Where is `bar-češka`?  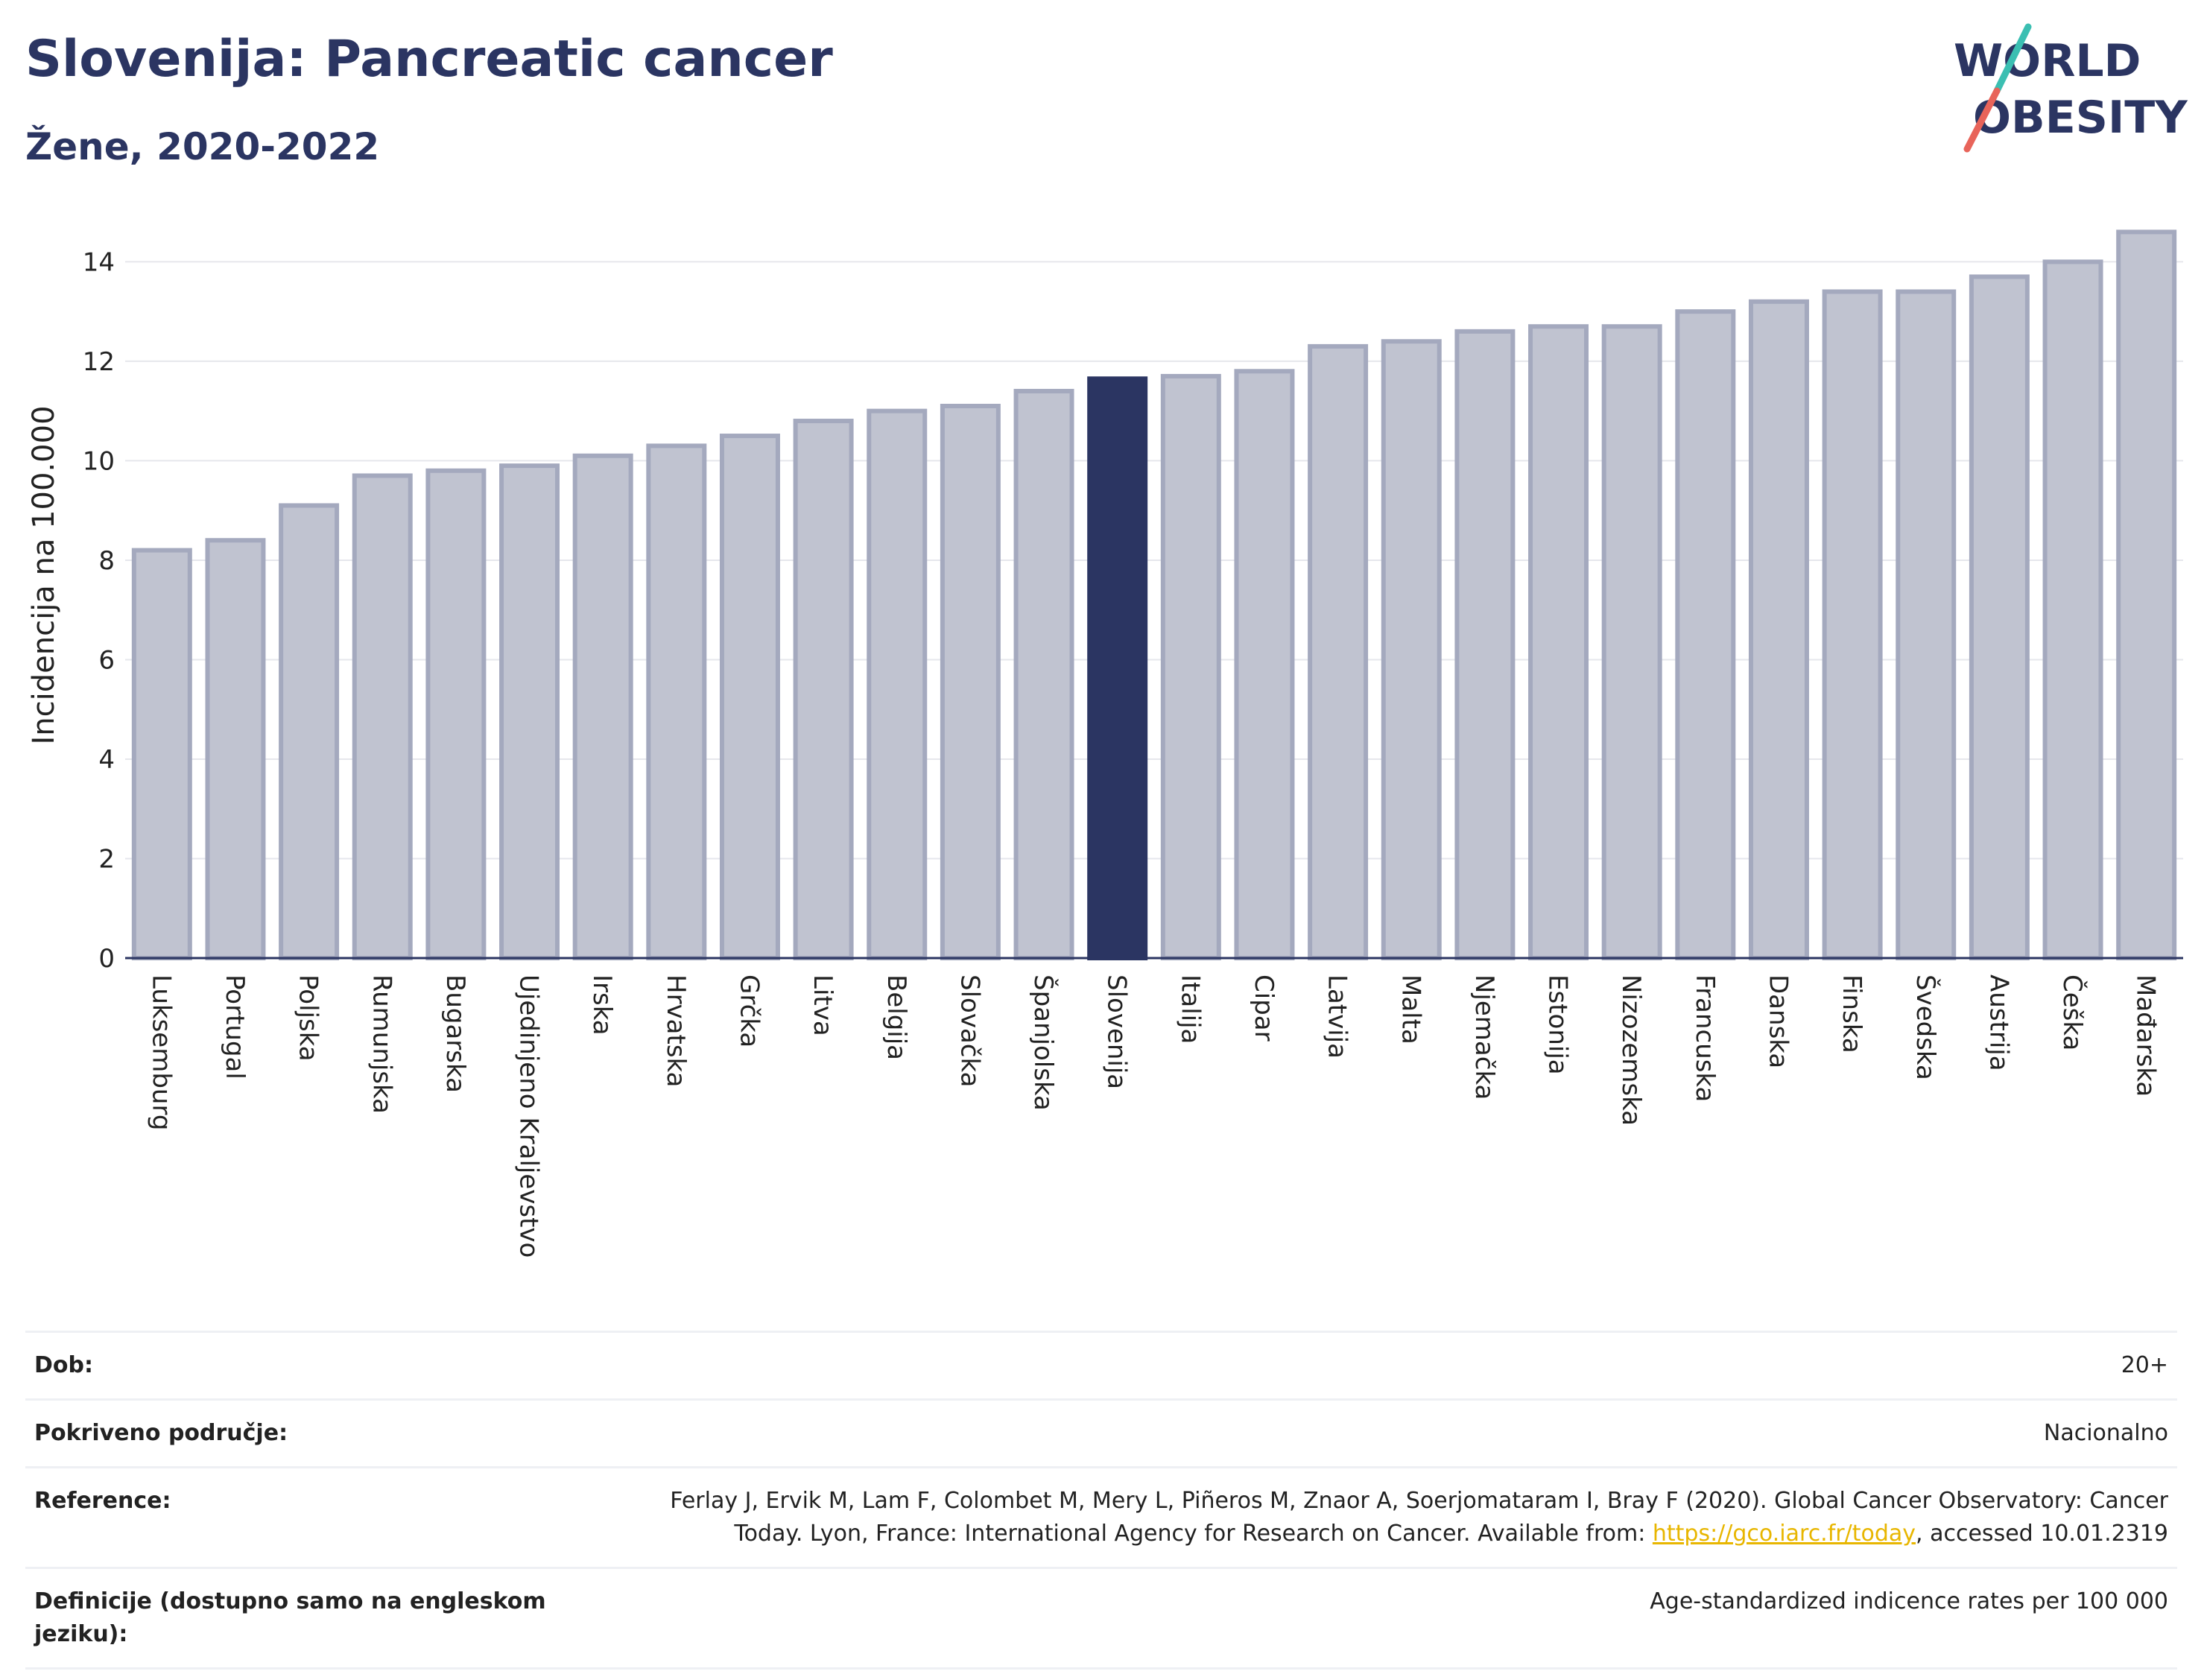
bar-češka is located at coordinates (2072, 609).